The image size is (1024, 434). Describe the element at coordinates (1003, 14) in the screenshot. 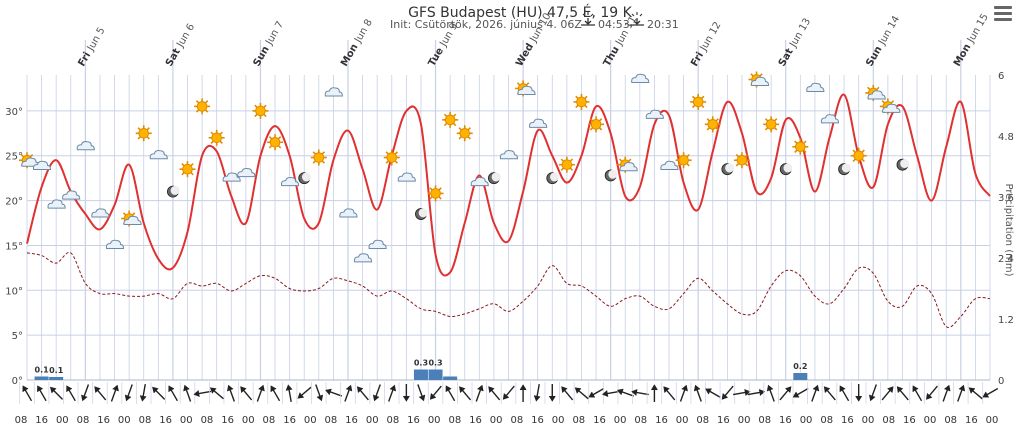

I see `menu-button` at that location.